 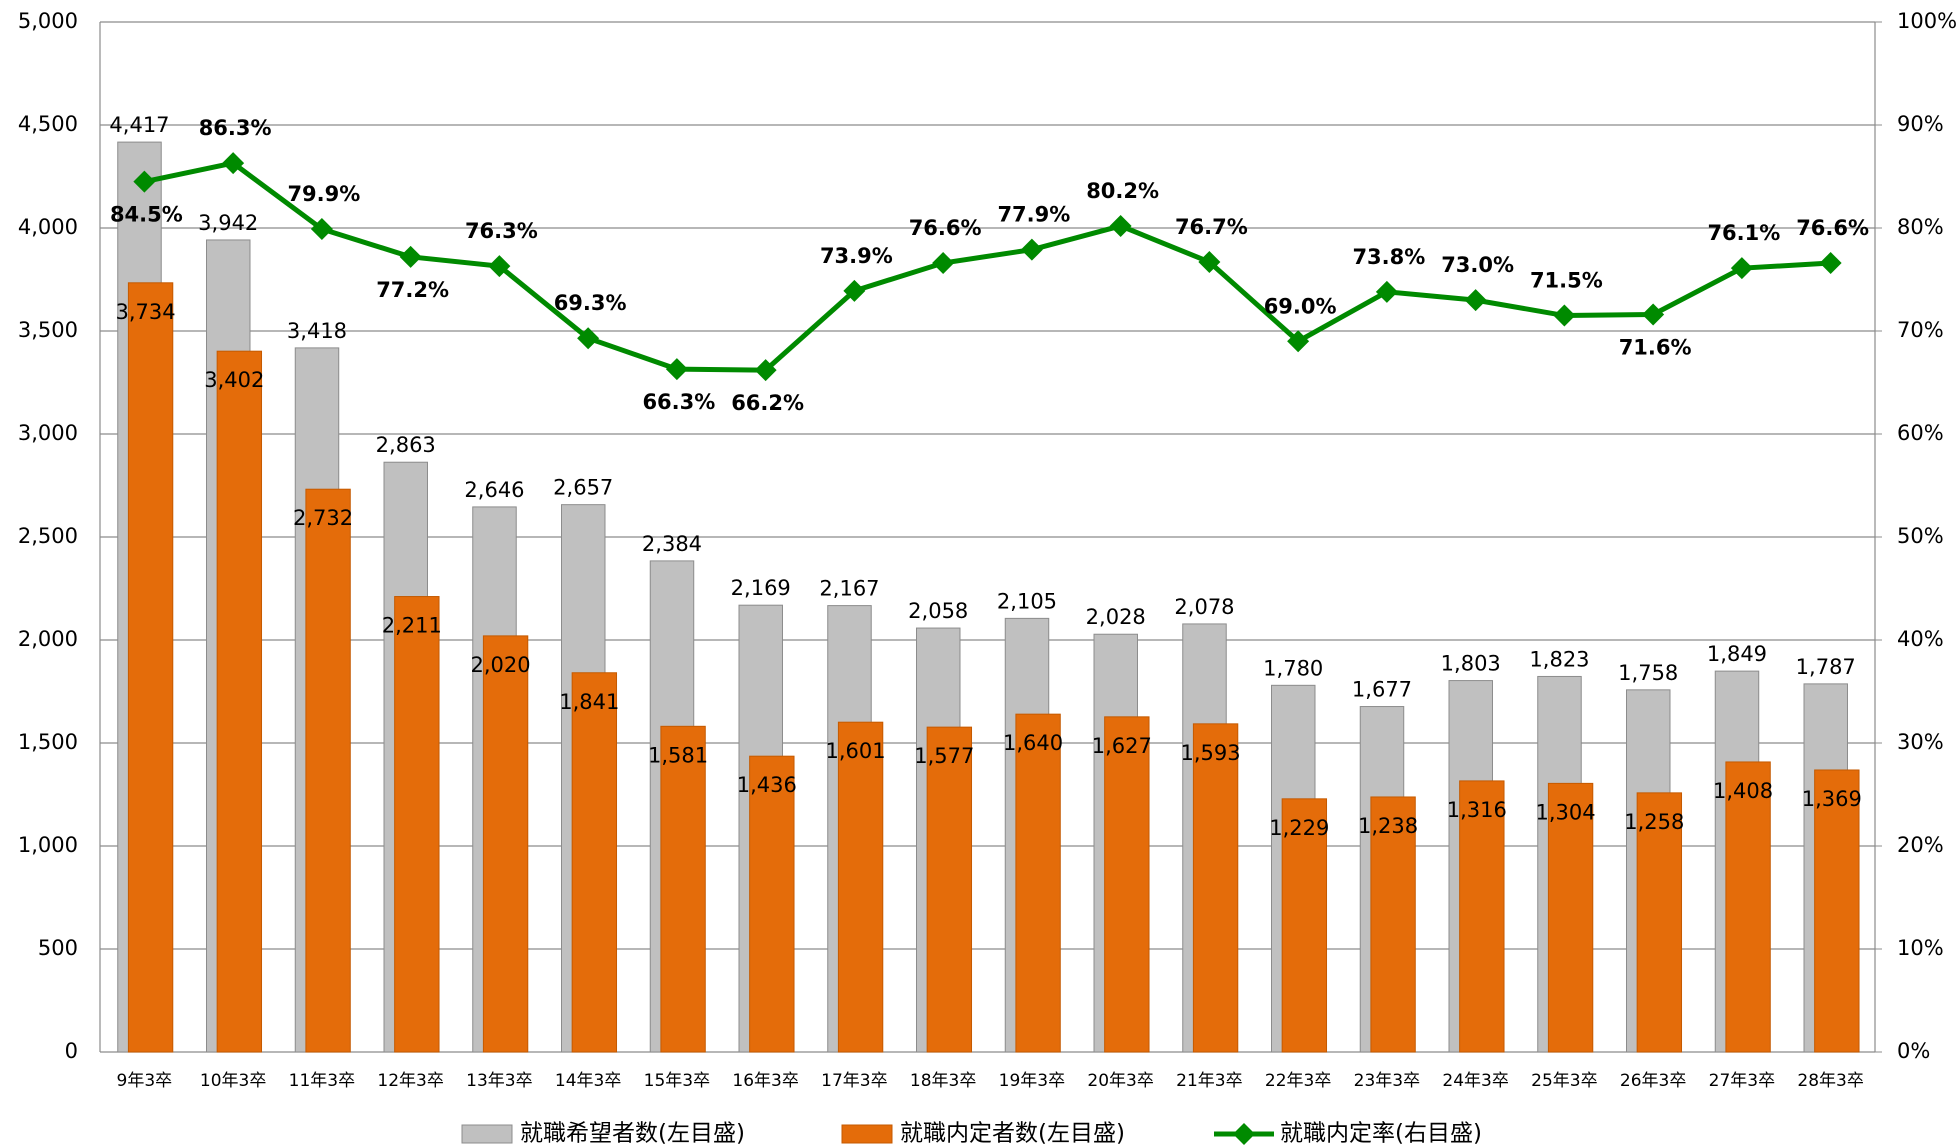 What do you see at coordinates (1920, 330) in the screenshot?
I see `y2-tick-label: 70%` at bounding box center [1920, 330].